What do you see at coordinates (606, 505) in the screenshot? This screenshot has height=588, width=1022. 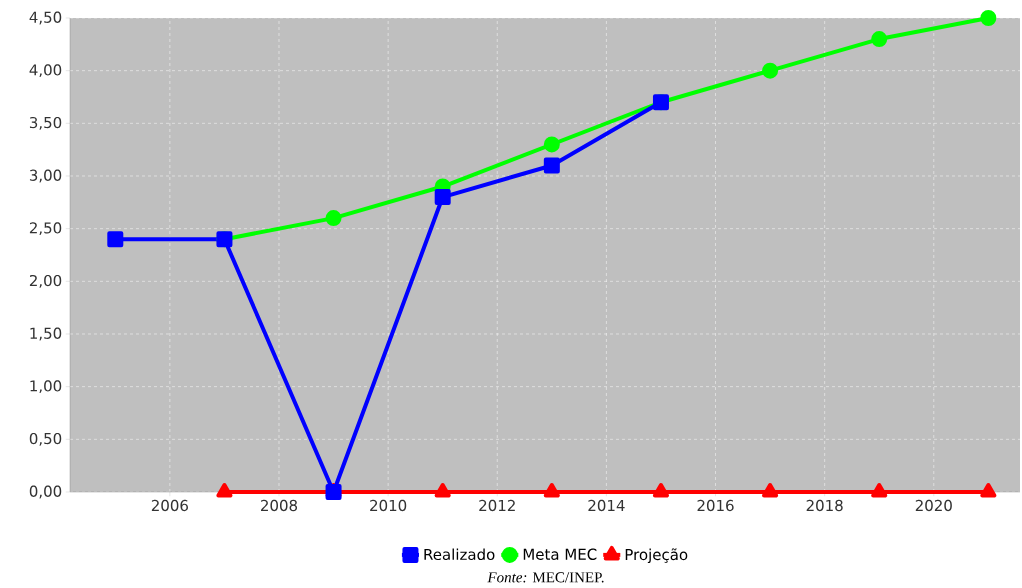 I see `x-tick-label: 2014` at bounding box center [606, 505].